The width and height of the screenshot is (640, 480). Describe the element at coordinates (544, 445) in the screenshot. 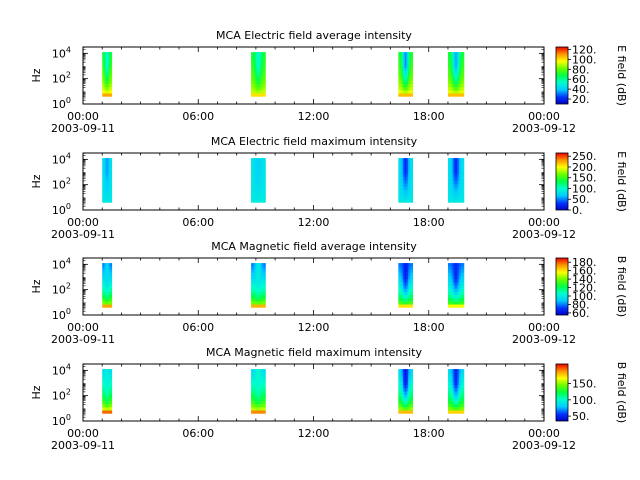

I see `x-date-label: 2003-09-12` at that location.